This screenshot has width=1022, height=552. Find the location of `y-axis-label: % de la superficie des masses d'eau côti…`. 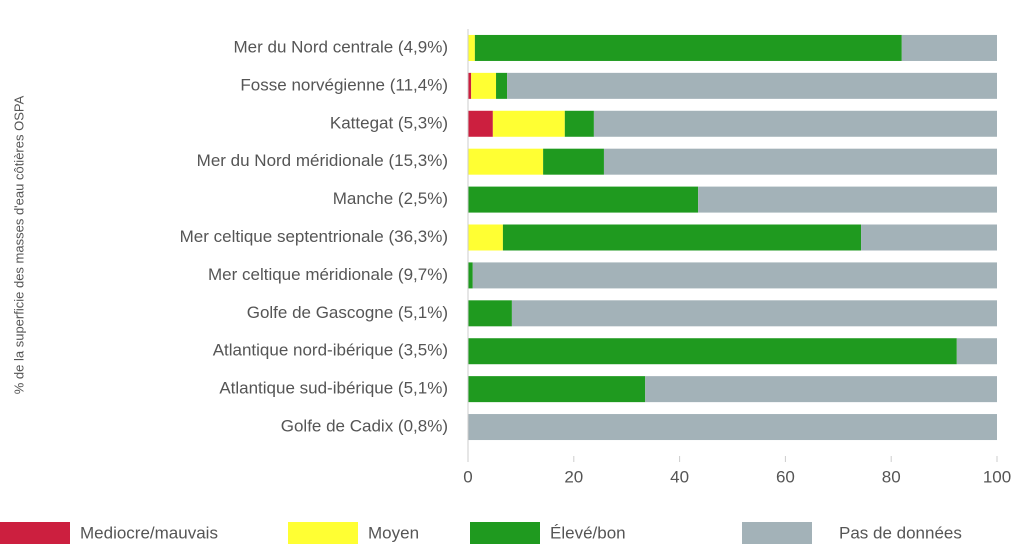

y-axis-label: % de la superficie des masses d'eau côti… is located at coordinates (18, 244).